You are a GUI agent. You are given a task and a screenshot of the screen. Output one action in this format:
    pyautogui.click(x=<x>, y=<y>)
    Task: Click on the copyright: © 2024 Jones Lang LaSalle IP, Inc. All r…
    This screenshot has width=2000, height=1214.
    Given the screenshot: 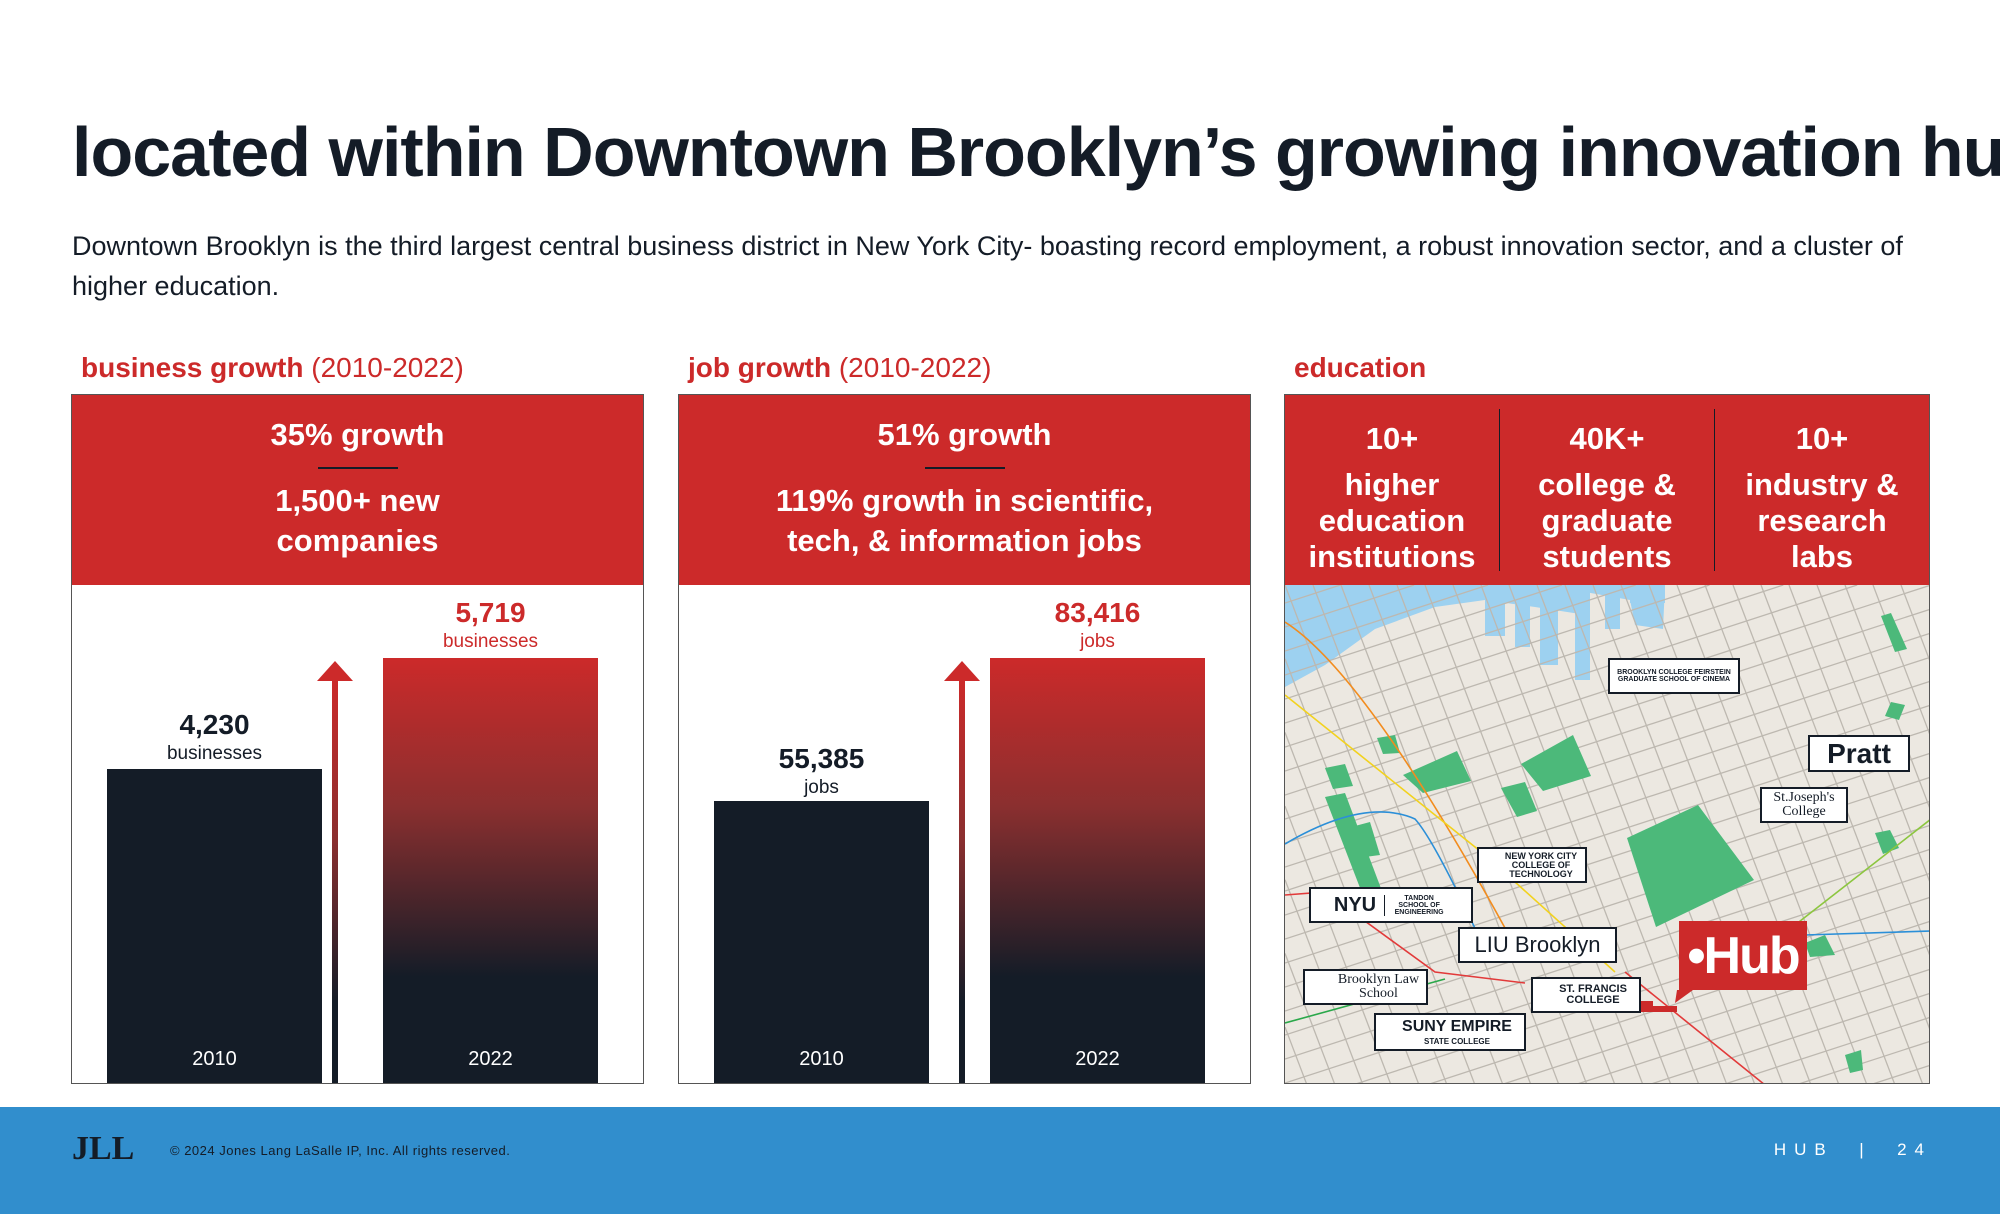 What is the action you would take?
    pyautogui.click(x=340, y=1150)
    